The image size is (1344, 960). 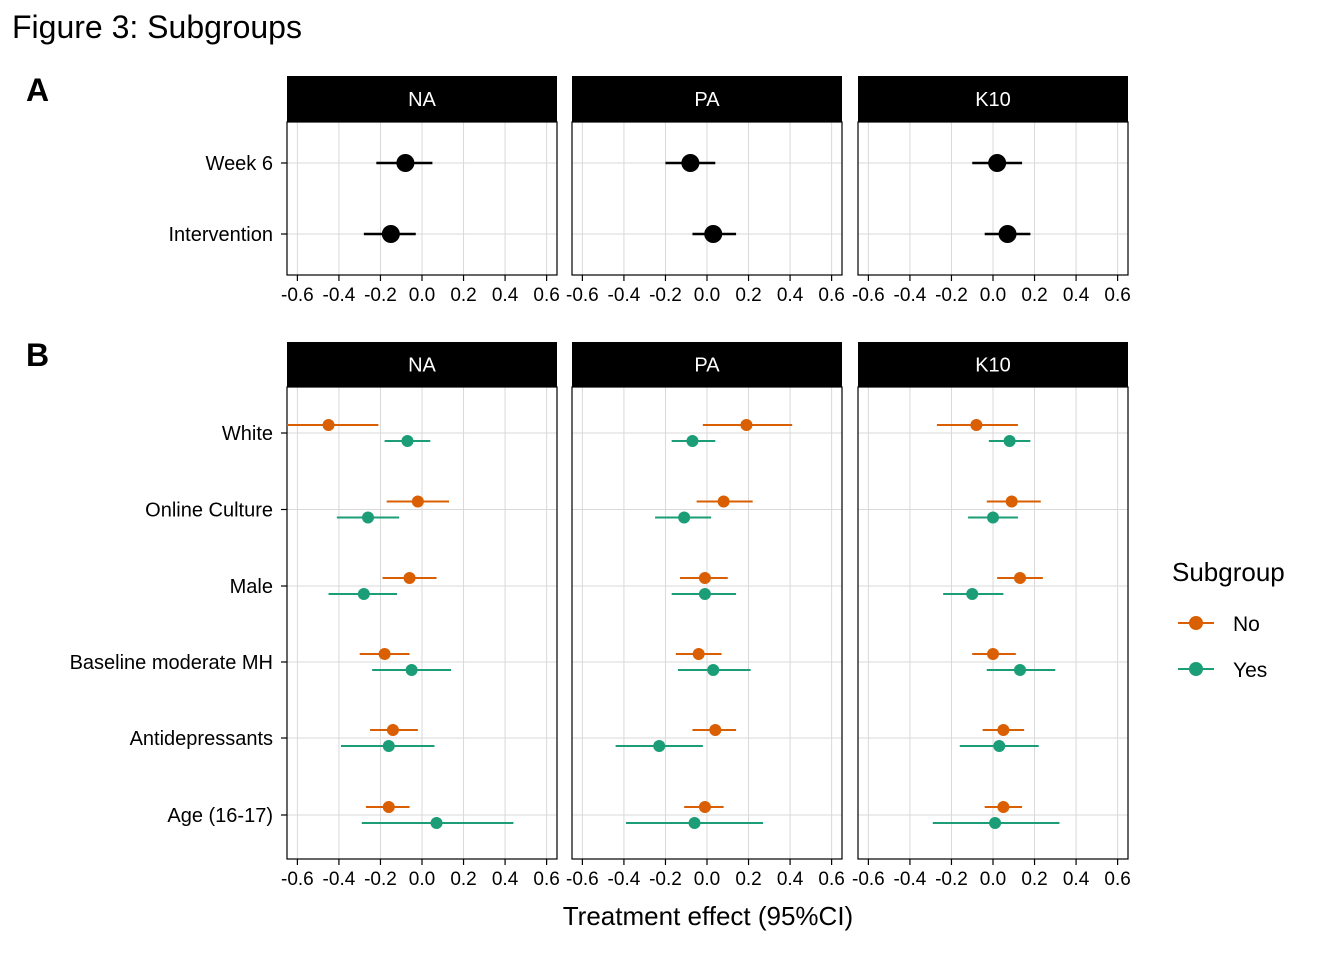 What do you see at coordinates (1196, 623) in the screenshot?
I see `legend-key-point` at bounding box center [1196, 623].